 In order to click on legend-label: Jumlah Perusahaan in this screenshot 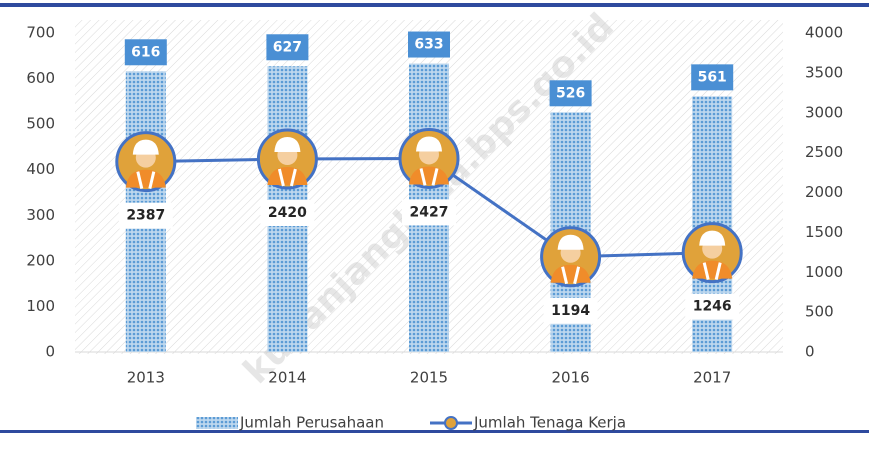, I will do `click(311, 423)`.